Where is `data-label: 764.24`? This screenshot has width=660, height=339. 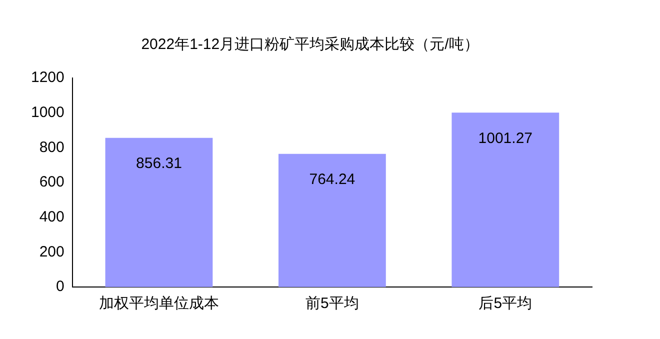 data-label: 764.24 is located at coordinates (332, 179).